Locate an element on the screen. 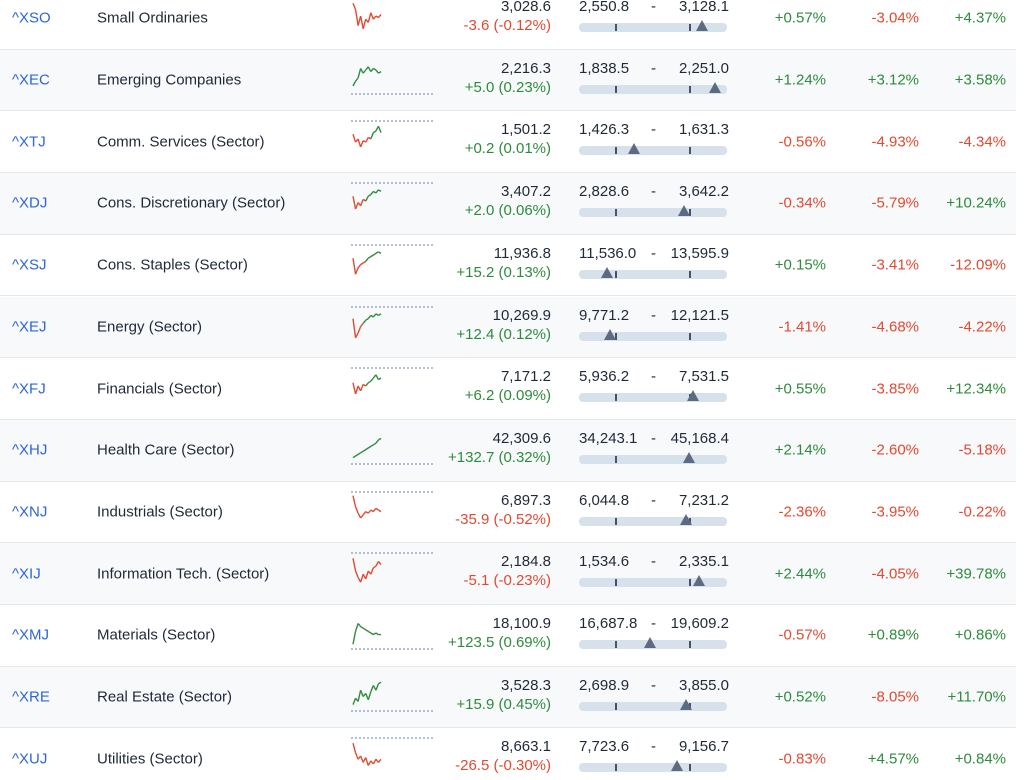 This screenshot has width=1024, height=780. index-name: Information Tech. (Sector) is located at coordinates (183, 574).